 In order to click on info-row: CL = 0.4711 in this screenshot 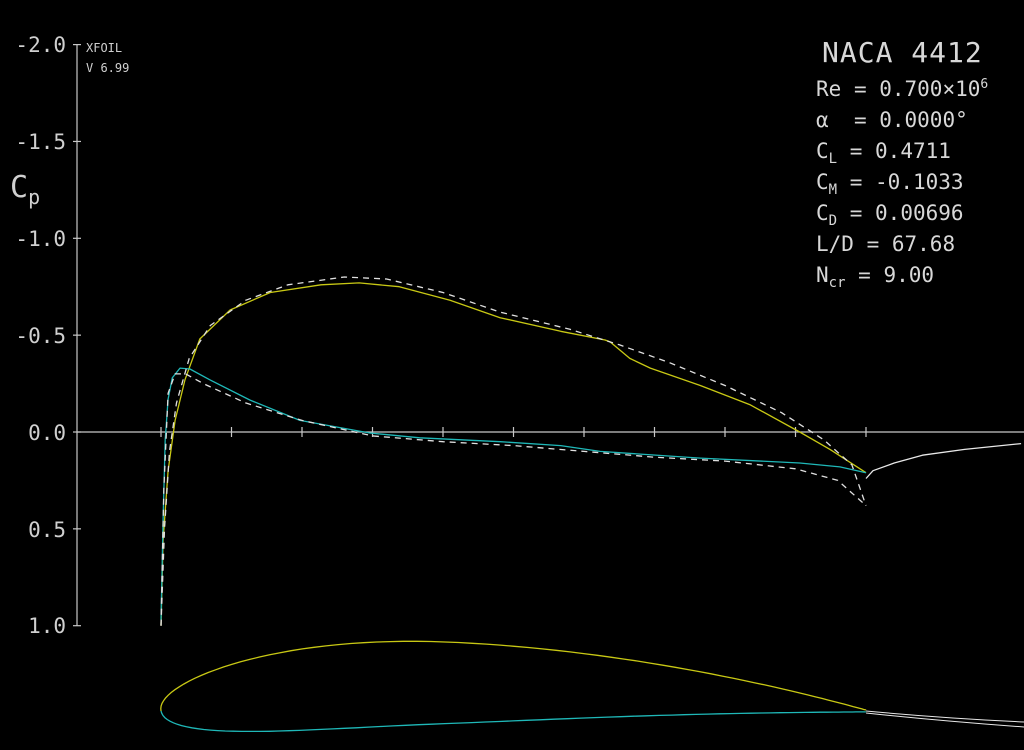, I will do `click(902, 149)`.